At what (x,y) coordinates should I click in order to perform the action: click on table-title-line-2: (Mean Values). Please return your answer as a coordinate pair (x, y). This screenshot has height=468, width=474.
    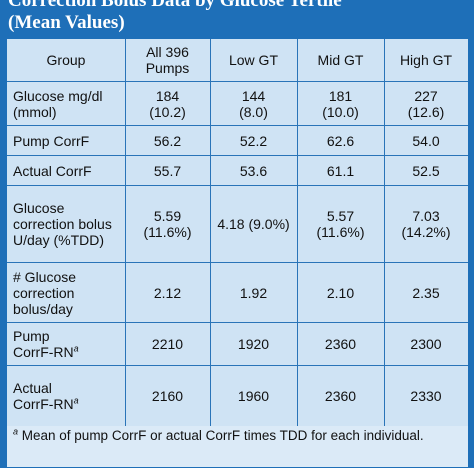
    Looking at the image, I should click on (66, 22).